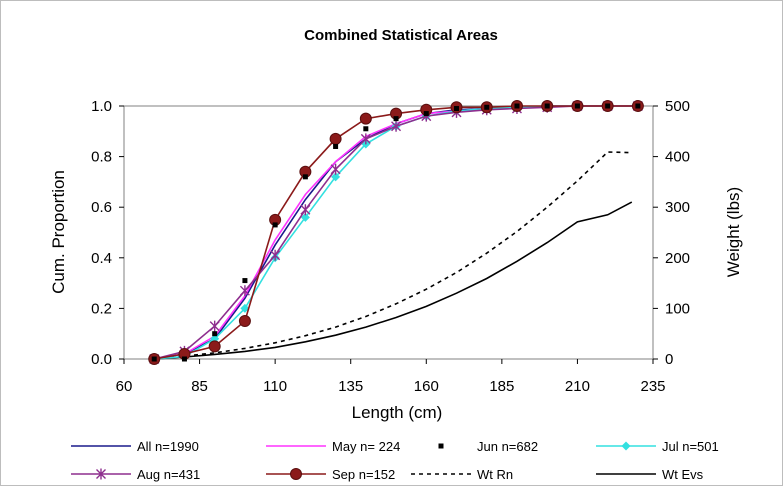 The image size is (783, 490). I want to click on x-tick-label: 235, so click(652, 386).